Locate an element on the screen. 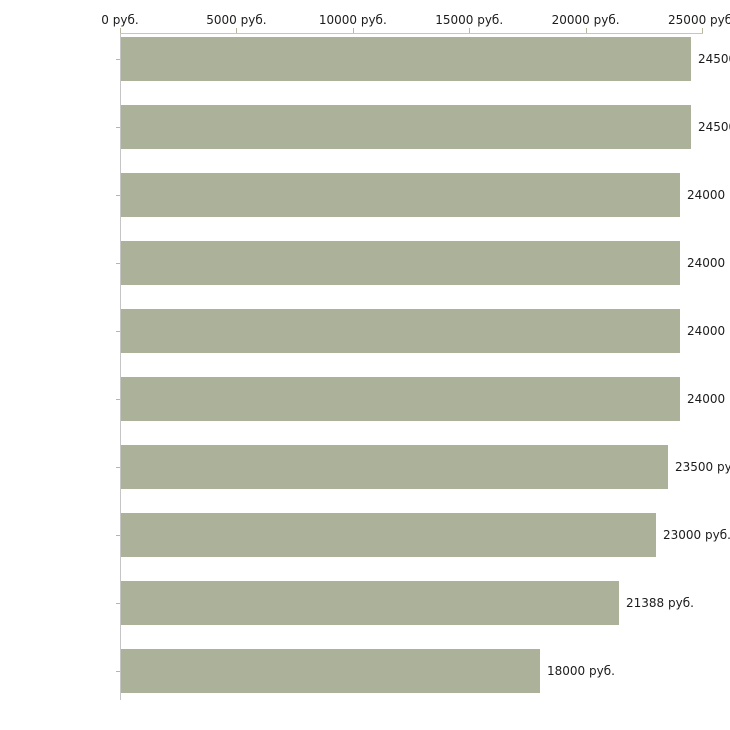 The image size is (730, 730). value-label: 23500 руб. is located at coordinates (702, 467).